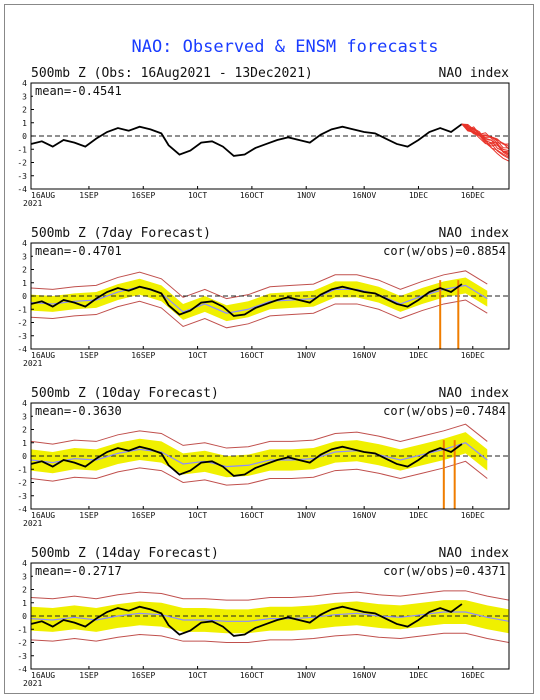 This screenshot has height=700, width=540. Describe the element at coordinates (125, 553) in the screenshot. I see `panel-header: 500mb Z (14day Forecast)` at that location.